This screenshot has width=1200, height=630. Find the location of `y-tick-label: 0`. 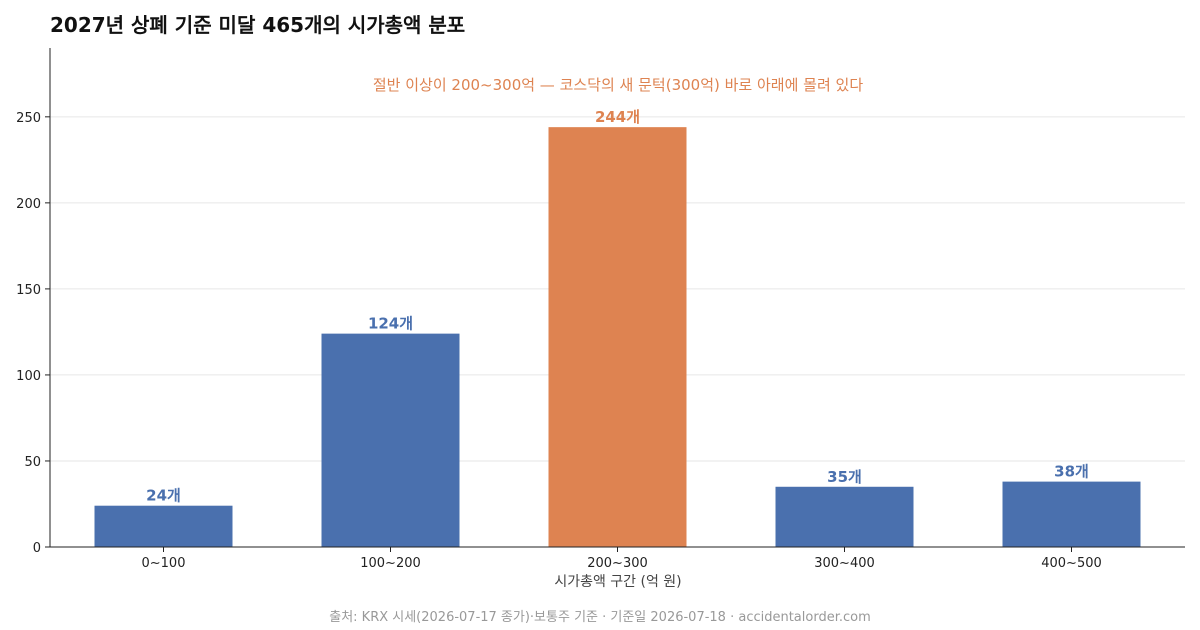

y-tick-label: 0 is located at coordinates (37, 548).